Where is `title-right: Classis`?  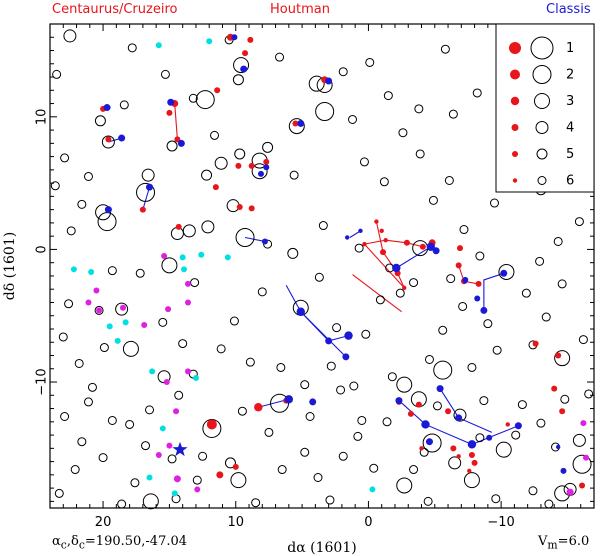 title-right: Classis is located at coordinates (568, 9).